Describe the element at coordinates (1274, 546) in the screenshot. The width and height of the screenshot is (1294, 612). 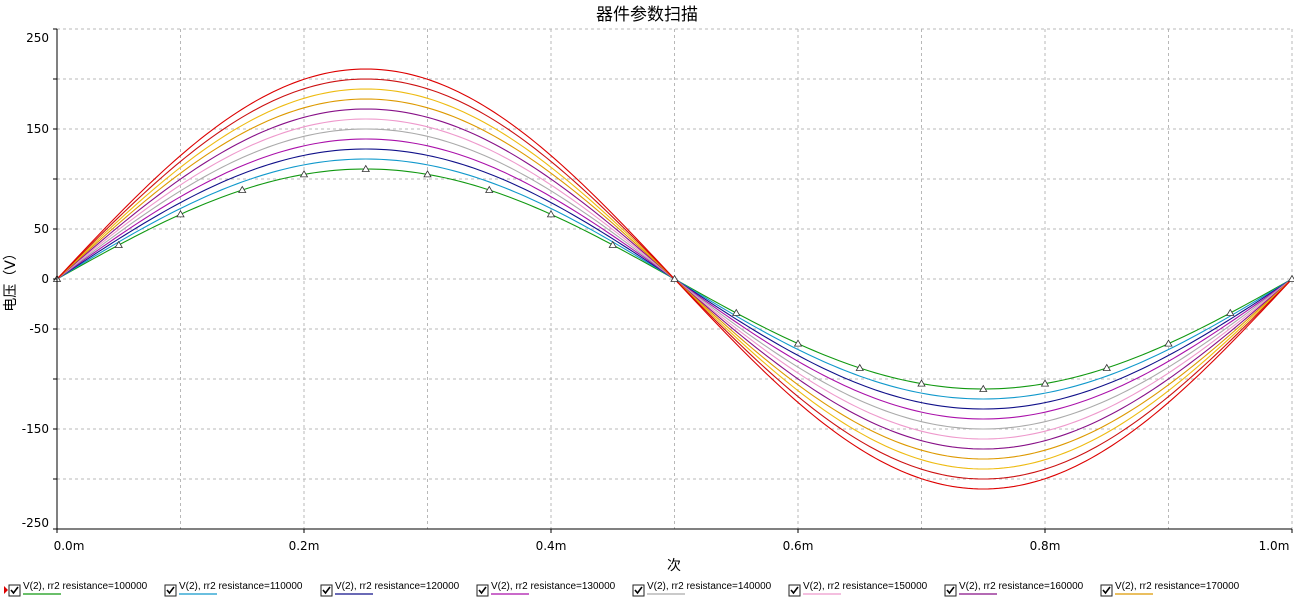
I see `x-tick-label: 1.0m` at that location.